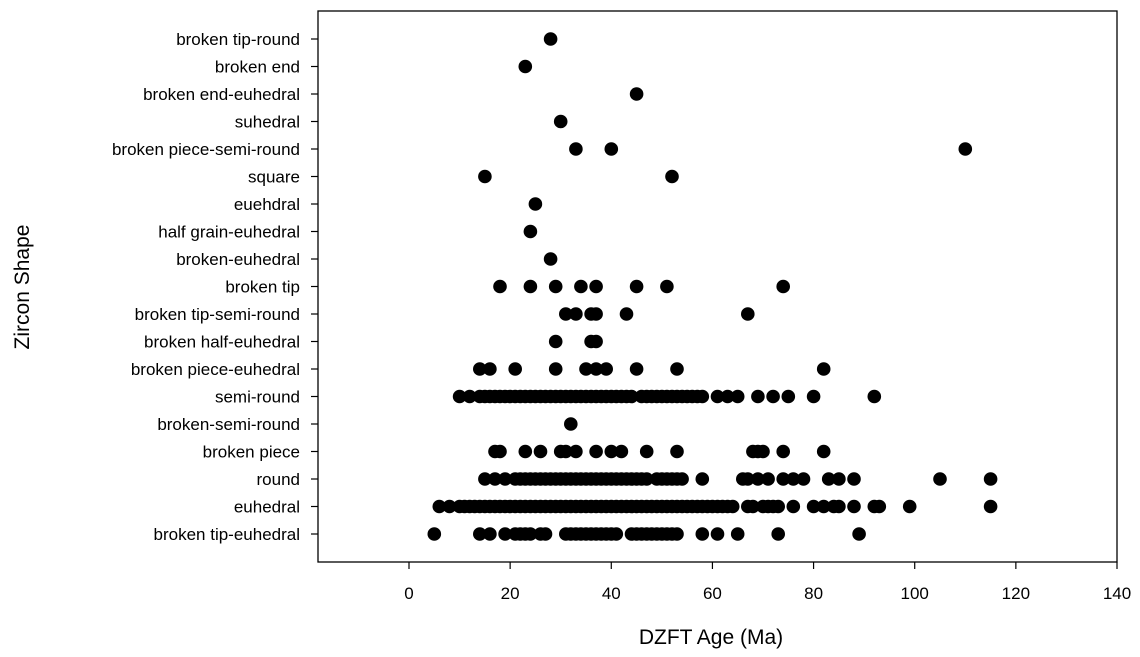  Describe the element at coordinates (222, 342) in the screenshot. I see `y-category-label: broken half-euhedral` at that location.